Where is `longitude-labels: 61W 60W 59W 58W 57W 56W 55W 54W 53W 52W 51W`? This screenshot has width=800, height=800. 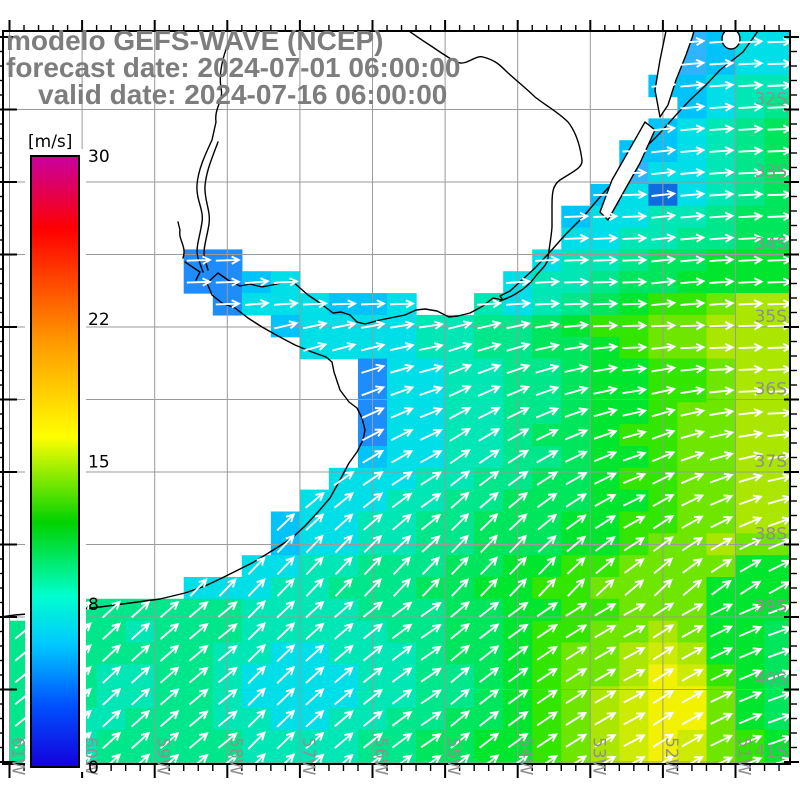
longitude-labels: 61W 60W 59W 58W 57W 56W 55W 54W 53W 52W 51W is located at coordinates (381, 756).